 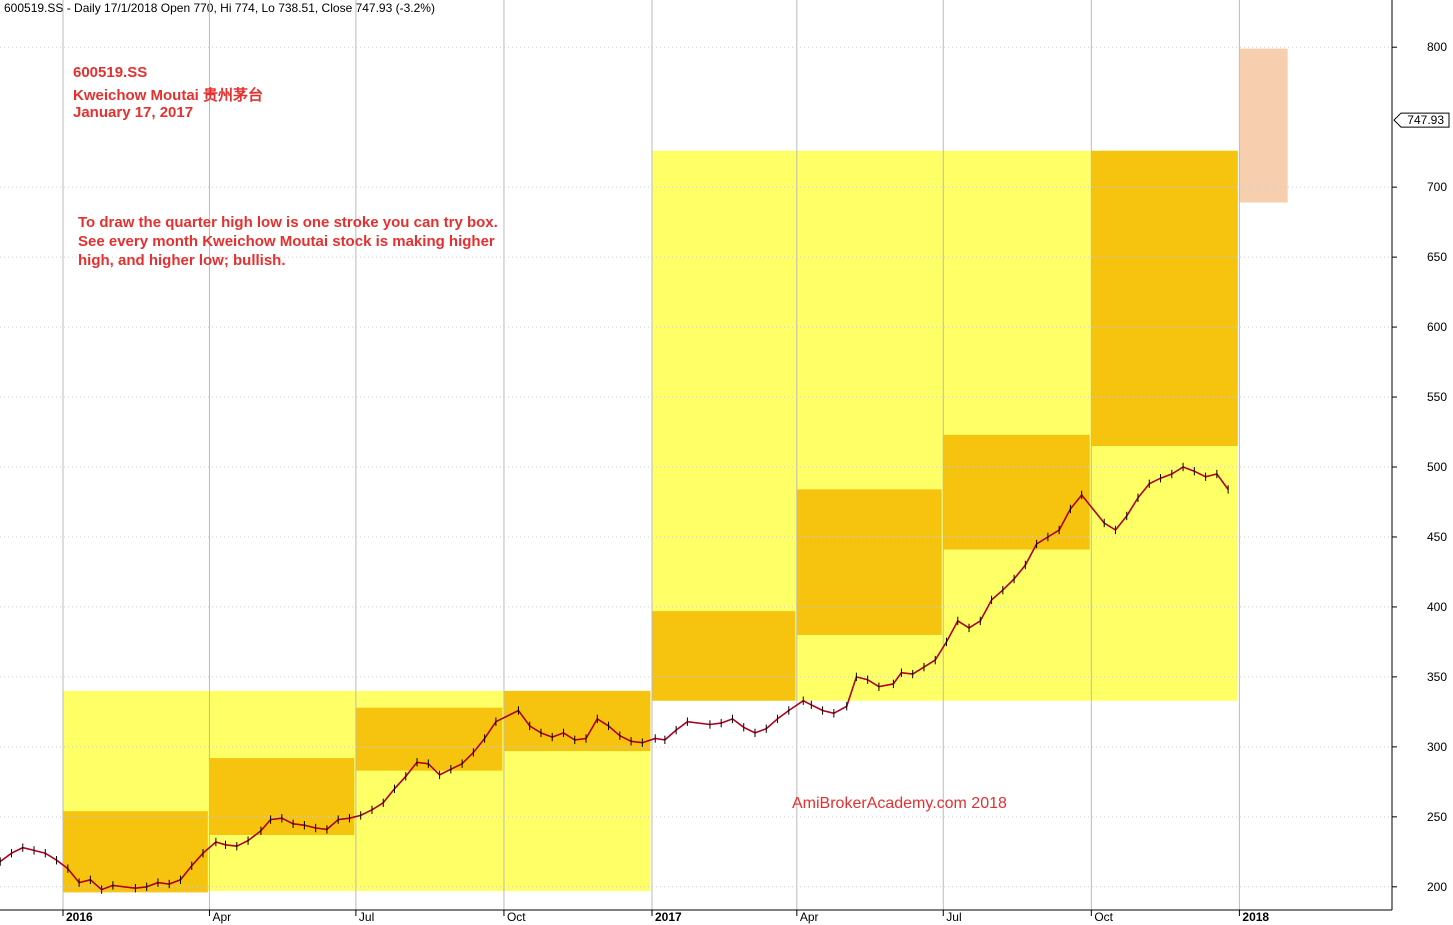 I want to click on y-tick-label: 650, so click(x=1437, y=257).